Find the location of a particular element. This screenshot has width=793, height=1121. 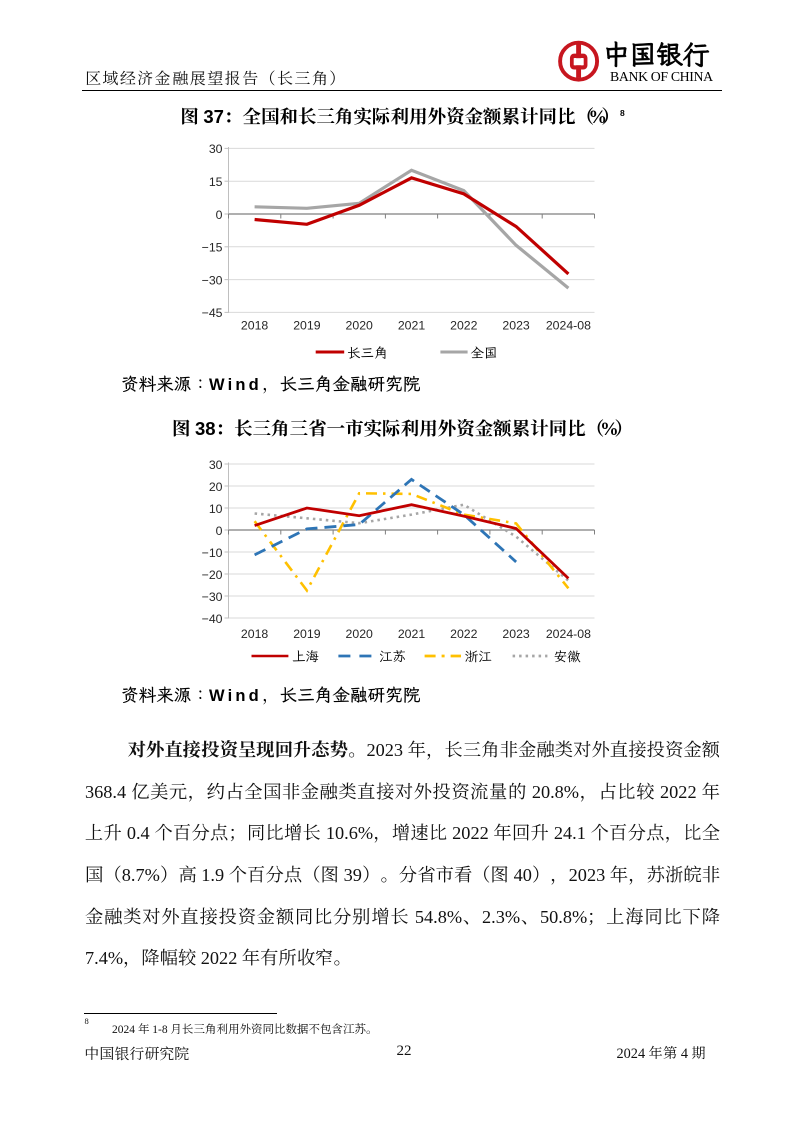

svg-text: 上海 is located at coordinates (305, 656).